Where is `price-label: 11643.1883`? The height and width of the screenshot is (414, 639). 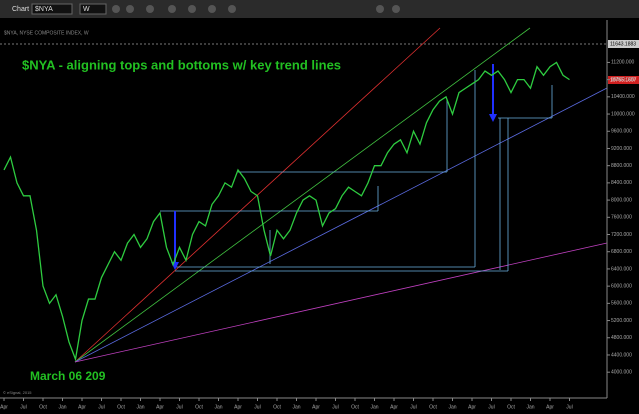 price-label: 11643.1883 is located at coordinates (623, 44).